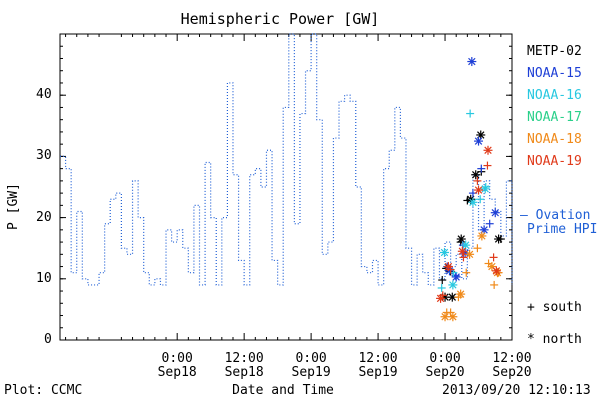 The height and width of the screenshot is (400, 600). What do you see at coordinates (554, 161) in the screenshot?
I see `legend-item-noaa-19: NOAA-19` at bounding box center [554, 161].